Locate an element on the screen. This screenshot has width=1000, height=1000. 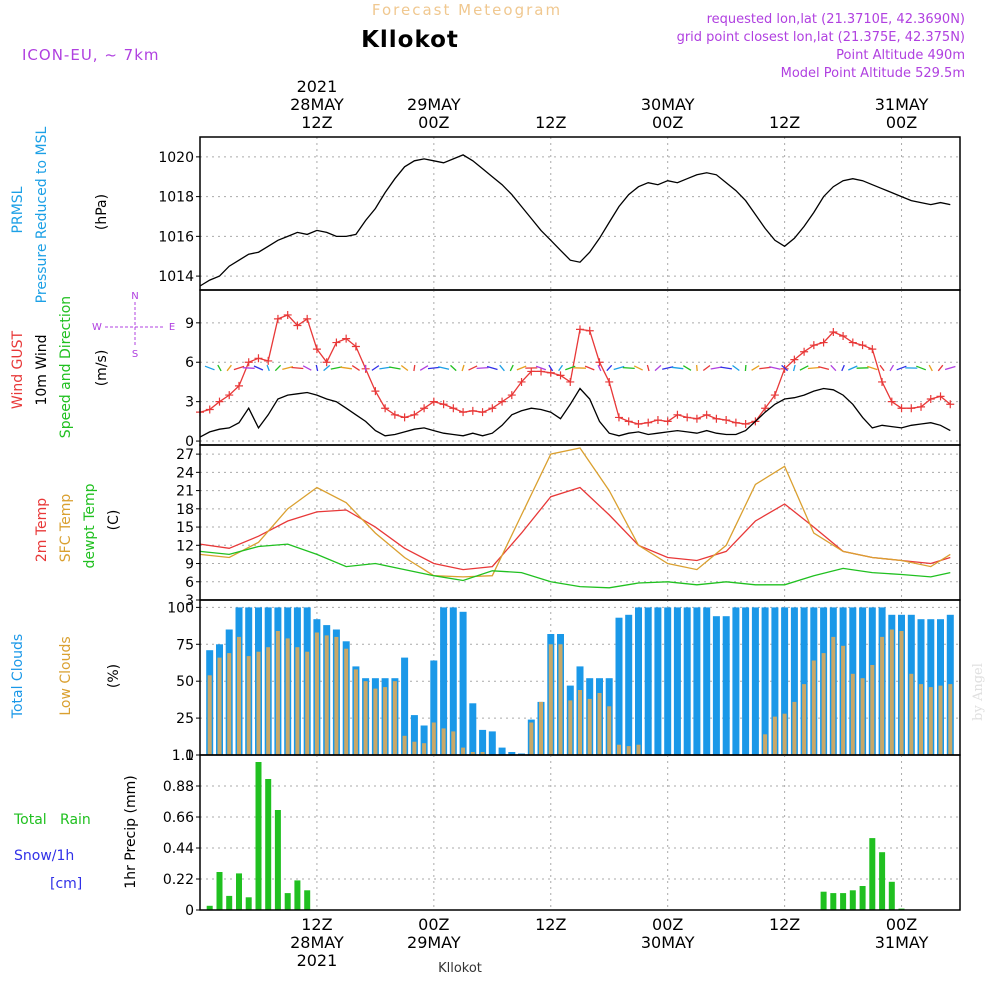
pressure-ytick-label: 1020 is located at coordinates (176, 158).